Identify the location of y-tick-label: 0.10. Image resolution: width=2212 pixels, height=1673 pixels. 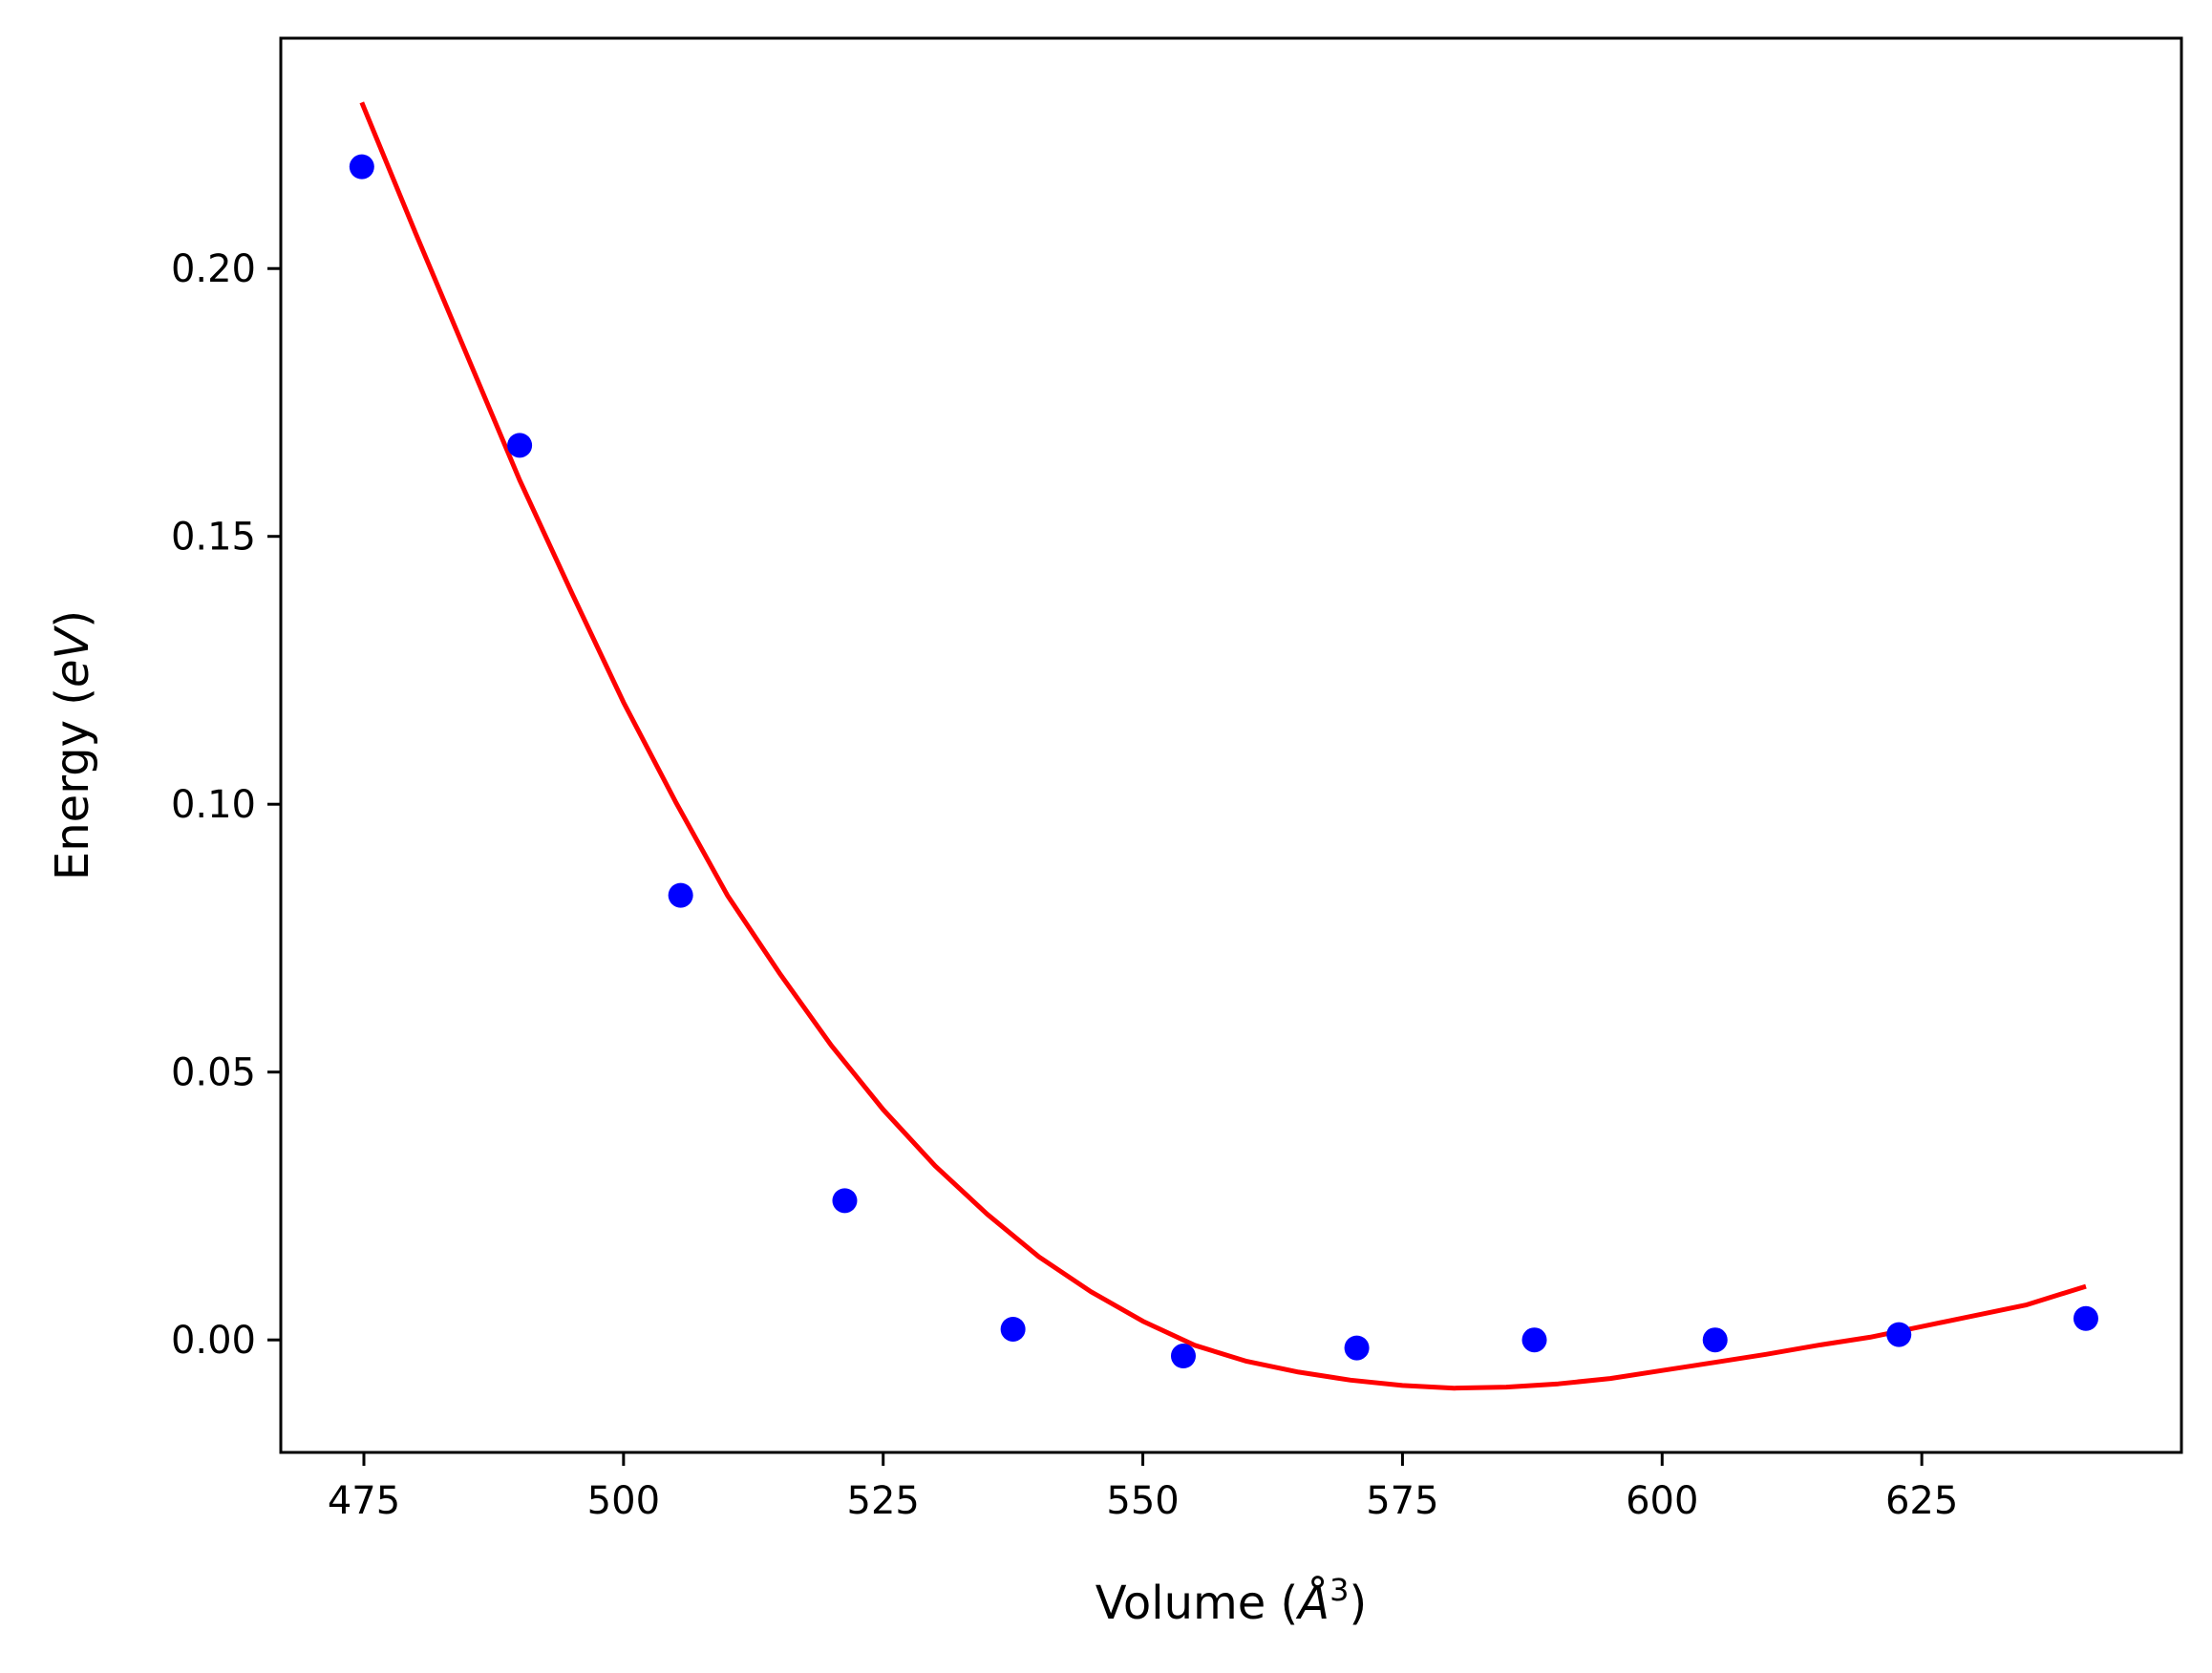
(213, 805).